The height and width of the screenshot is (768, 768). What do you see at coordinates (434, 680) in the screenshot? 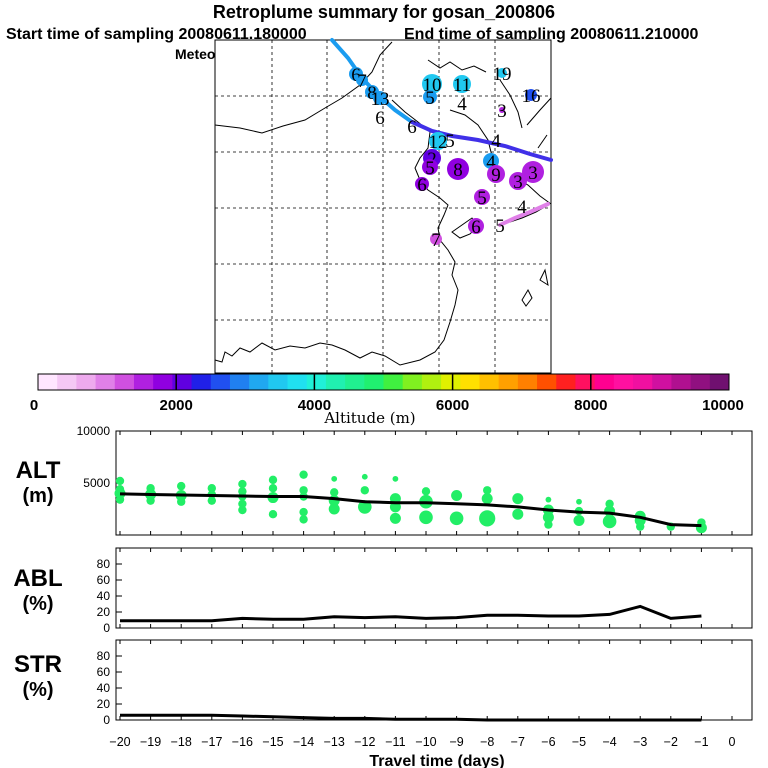
I see `str-panel-frame` at bounding box center [434, 680].